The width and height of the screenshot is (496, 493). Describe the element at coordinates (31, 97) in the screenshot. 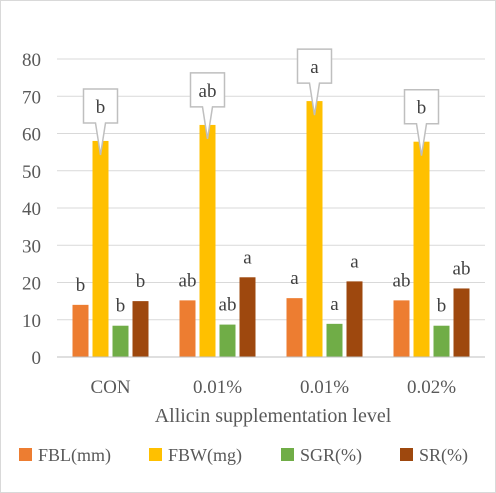

I see `y-tick-label: 70` at that location.